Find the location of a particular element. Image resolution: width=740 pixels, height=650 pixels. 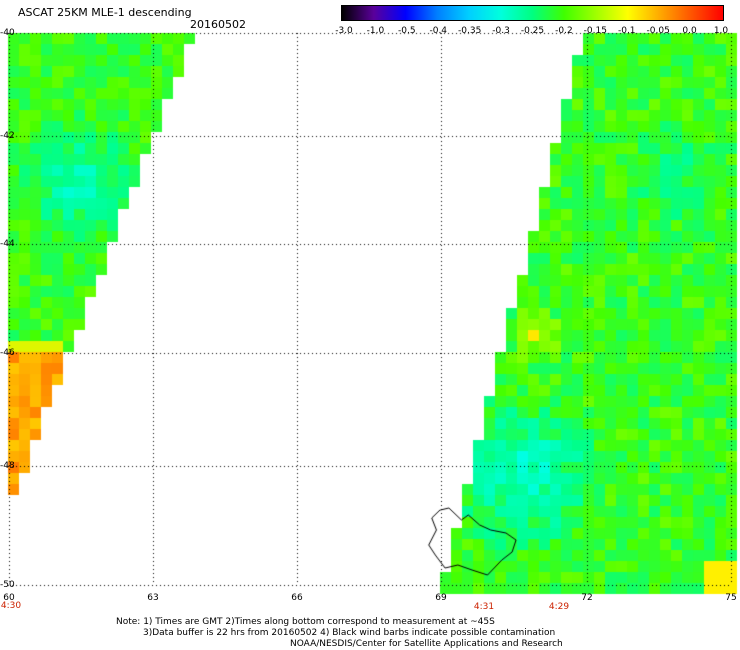

colorbar-tick-label: -0.1 is located at coordinates (626, 31).